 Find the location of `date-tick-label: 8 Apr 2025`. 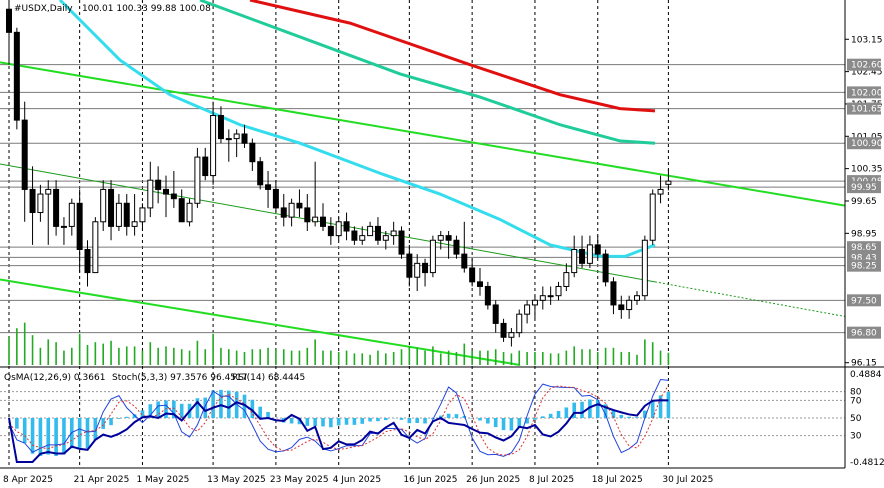

date-tick-label: 8 Apr 2025 is located at coordinates (28, 480).